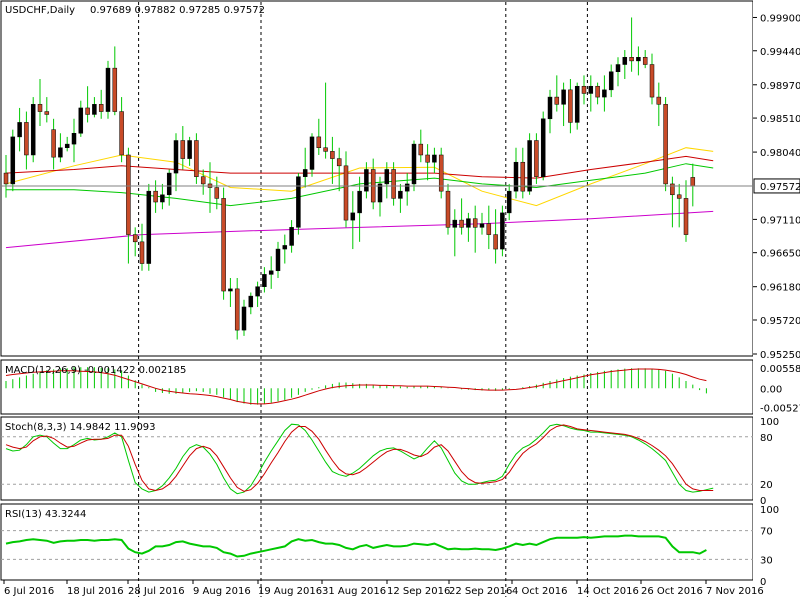 This screenshot has height=600, width=800. What do you see at coordinates (780, 18) in the screenshot?
I see `price-tick-label: 0.99900` at bounding box center [780, 18].